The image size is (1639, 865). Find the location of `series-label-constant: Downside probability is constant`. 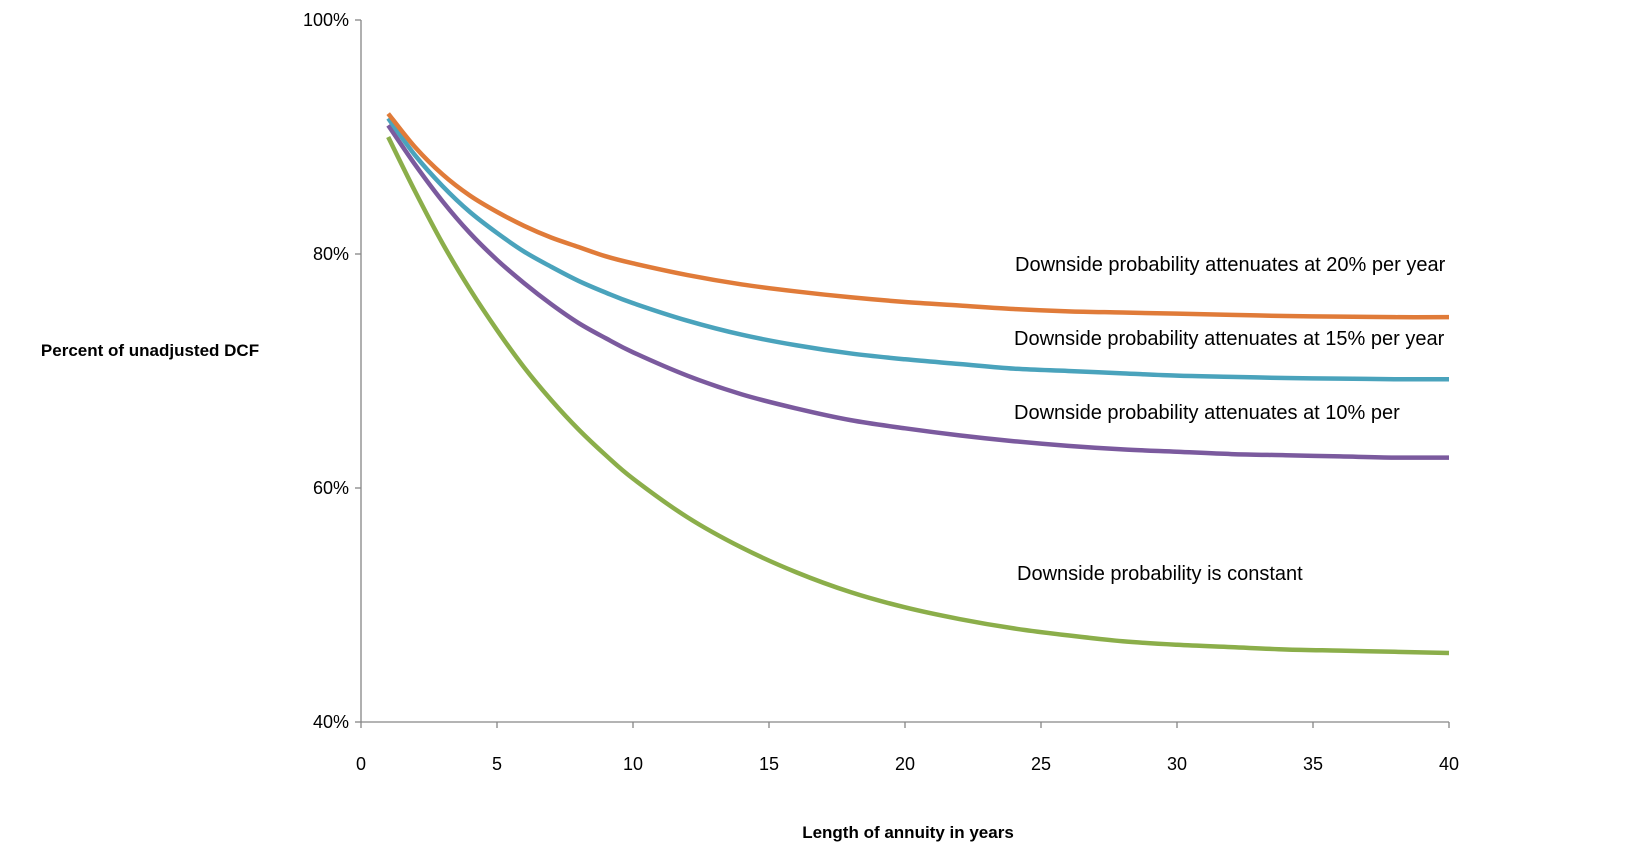

series-label-constant: Downside probability is constant is located at coordinates (1160, 574).